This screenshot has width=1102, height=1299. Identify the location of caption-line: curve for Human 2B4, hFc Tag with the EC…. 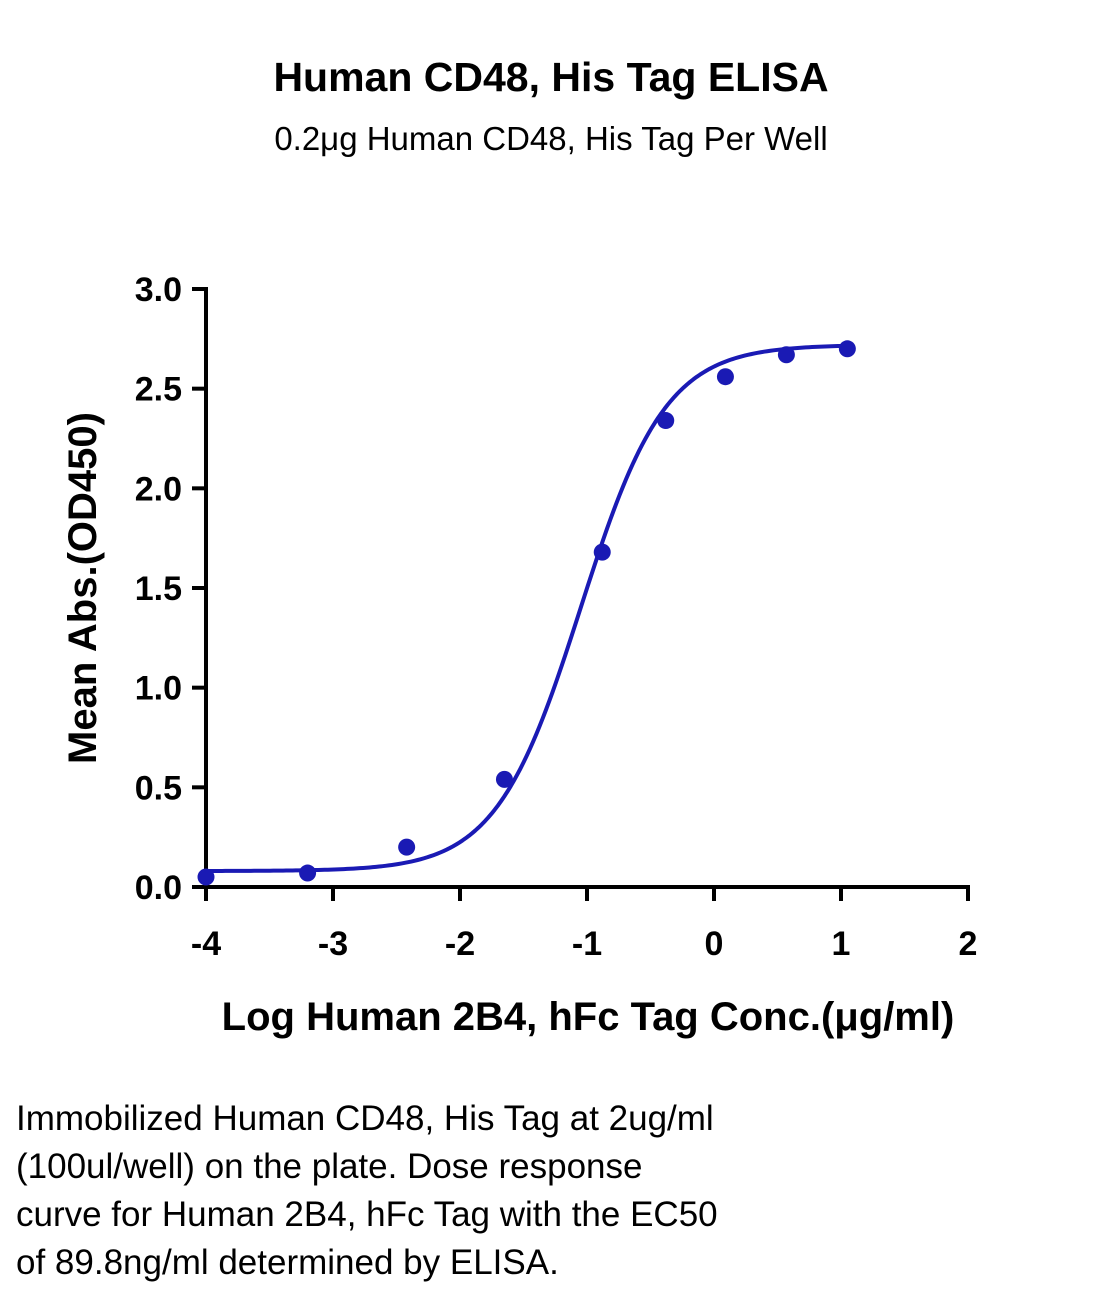
(367, 1214).